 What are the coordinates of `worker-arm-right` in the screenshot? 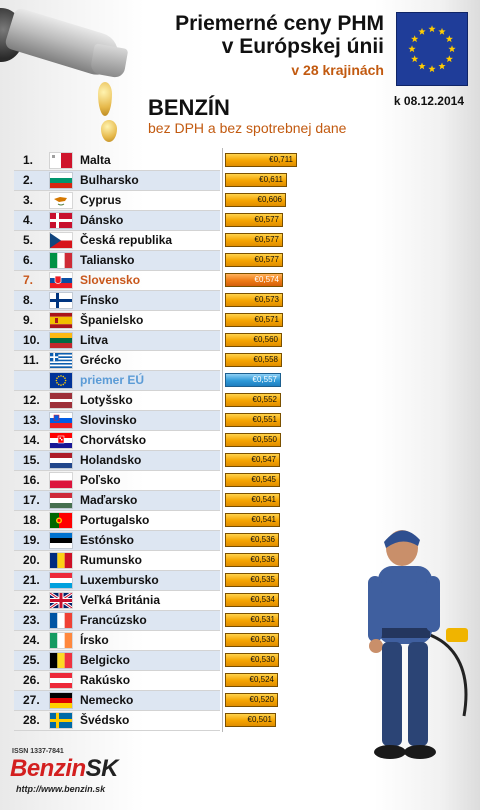 It's located at (433, 604).